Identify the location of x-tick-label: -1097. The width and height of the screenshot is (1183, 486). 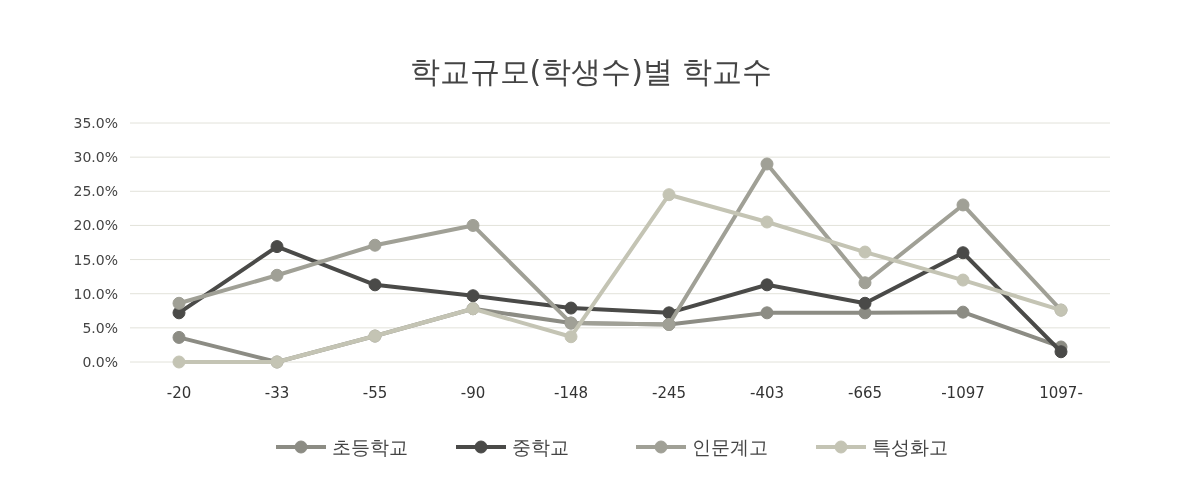
(963, 393).